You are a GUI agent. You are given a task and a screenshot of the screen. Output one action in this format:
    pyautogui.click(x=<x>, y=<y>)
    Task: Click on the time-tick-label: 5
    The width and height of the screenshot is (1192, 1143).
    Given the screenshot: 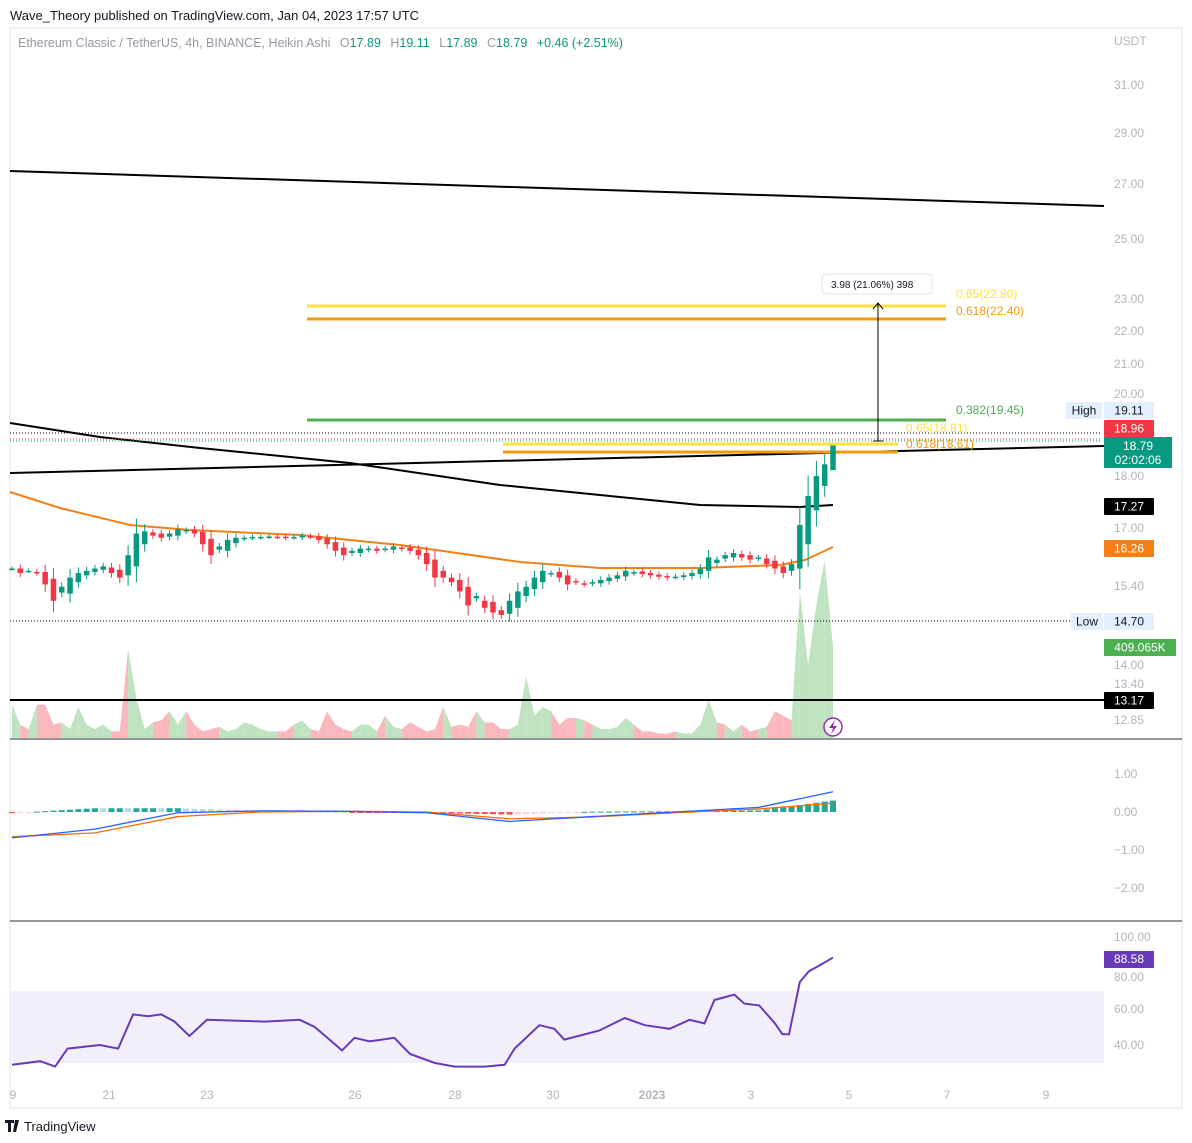 What is the action you would take?
    pyautogui.click(x=849, y=1095)
    